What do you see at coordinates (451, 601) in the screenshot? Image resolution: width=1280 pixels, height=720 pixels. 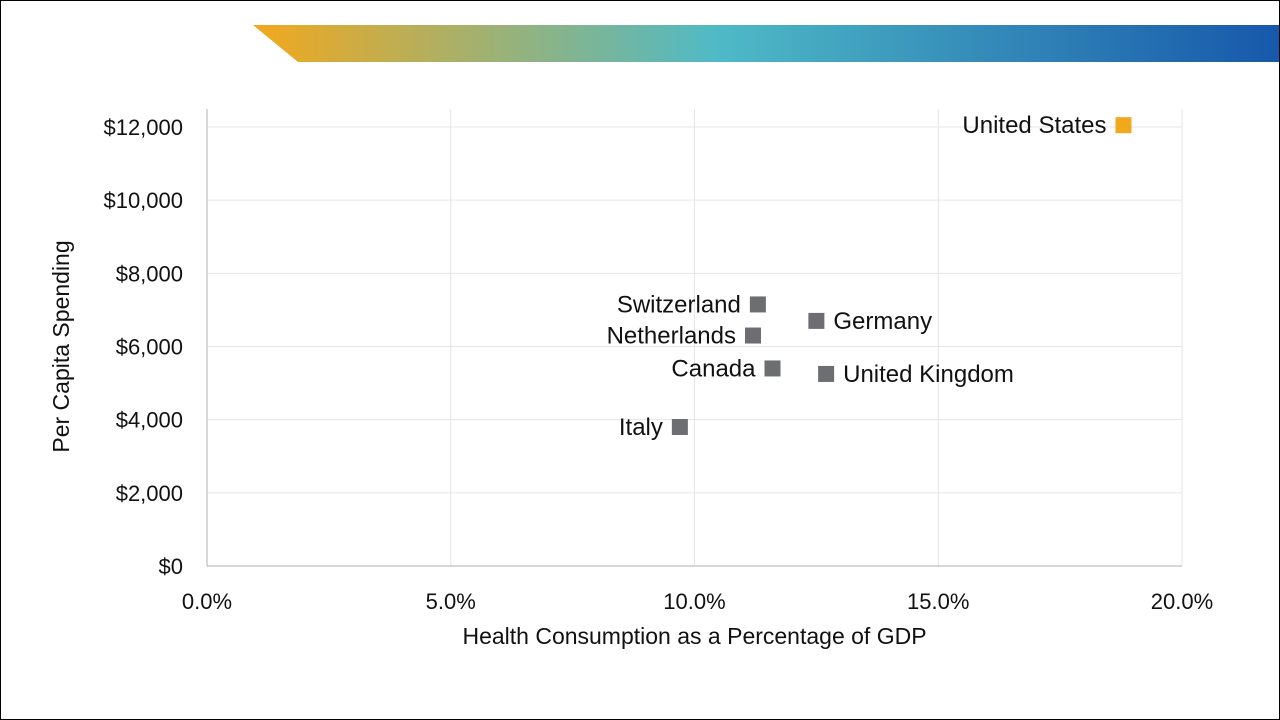 I see `x-tick-label: 5.0%` at bounding box center [451, 601].